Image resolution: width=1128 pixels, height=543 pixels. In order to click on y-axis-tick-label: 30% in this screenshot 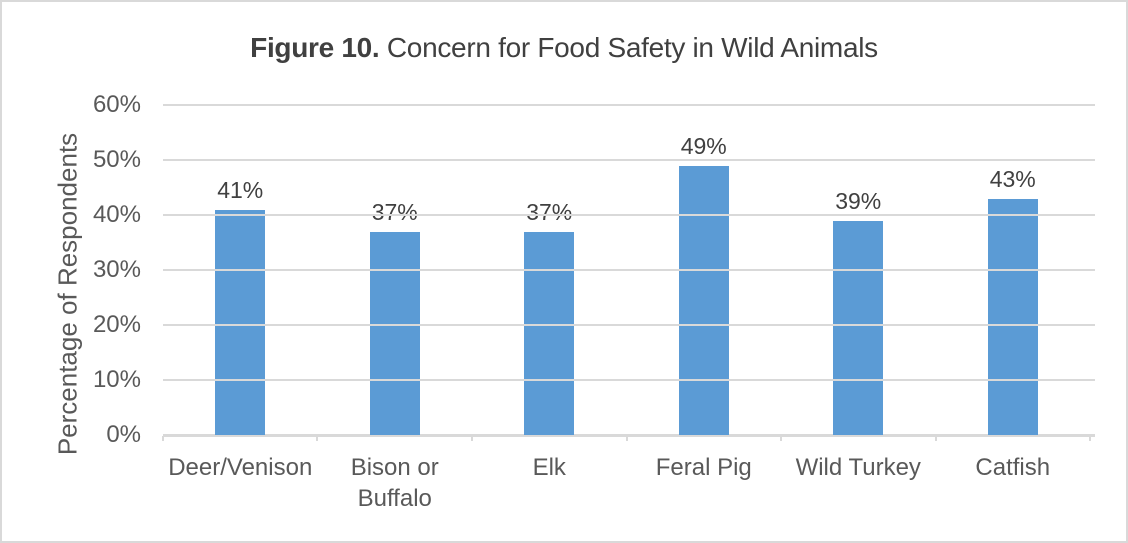, I will do `click(116, 269)`.